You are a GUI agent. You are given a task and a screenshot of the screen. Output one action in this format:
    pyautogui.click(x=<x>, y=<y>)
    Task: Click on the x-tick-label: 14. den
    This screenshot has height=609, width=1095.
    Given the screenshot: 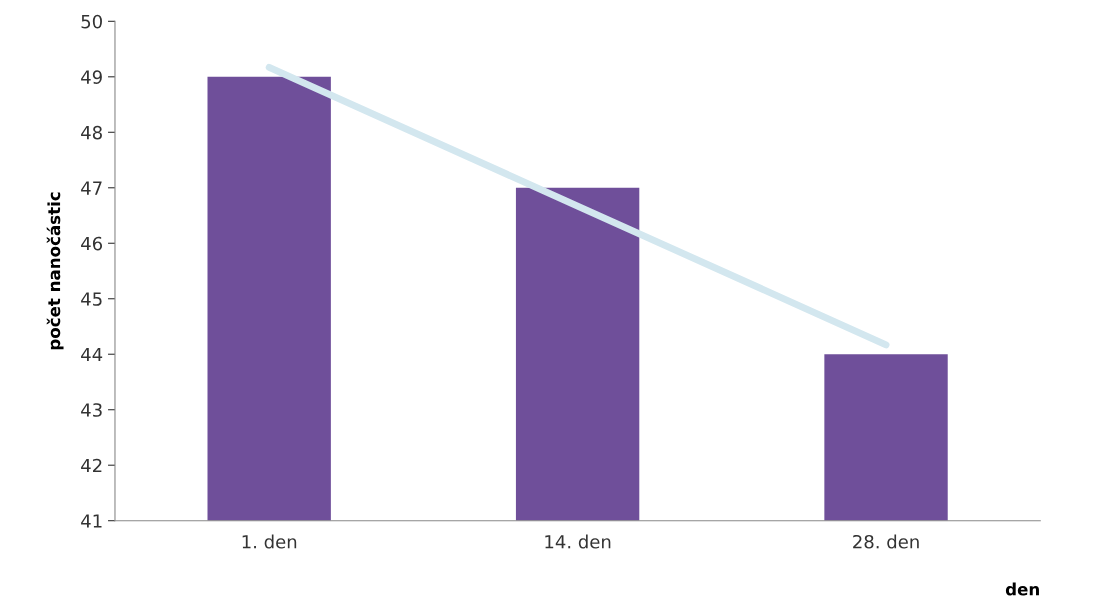 What is the action you would take?
    pyautogui.click(x=578, y=541)
    